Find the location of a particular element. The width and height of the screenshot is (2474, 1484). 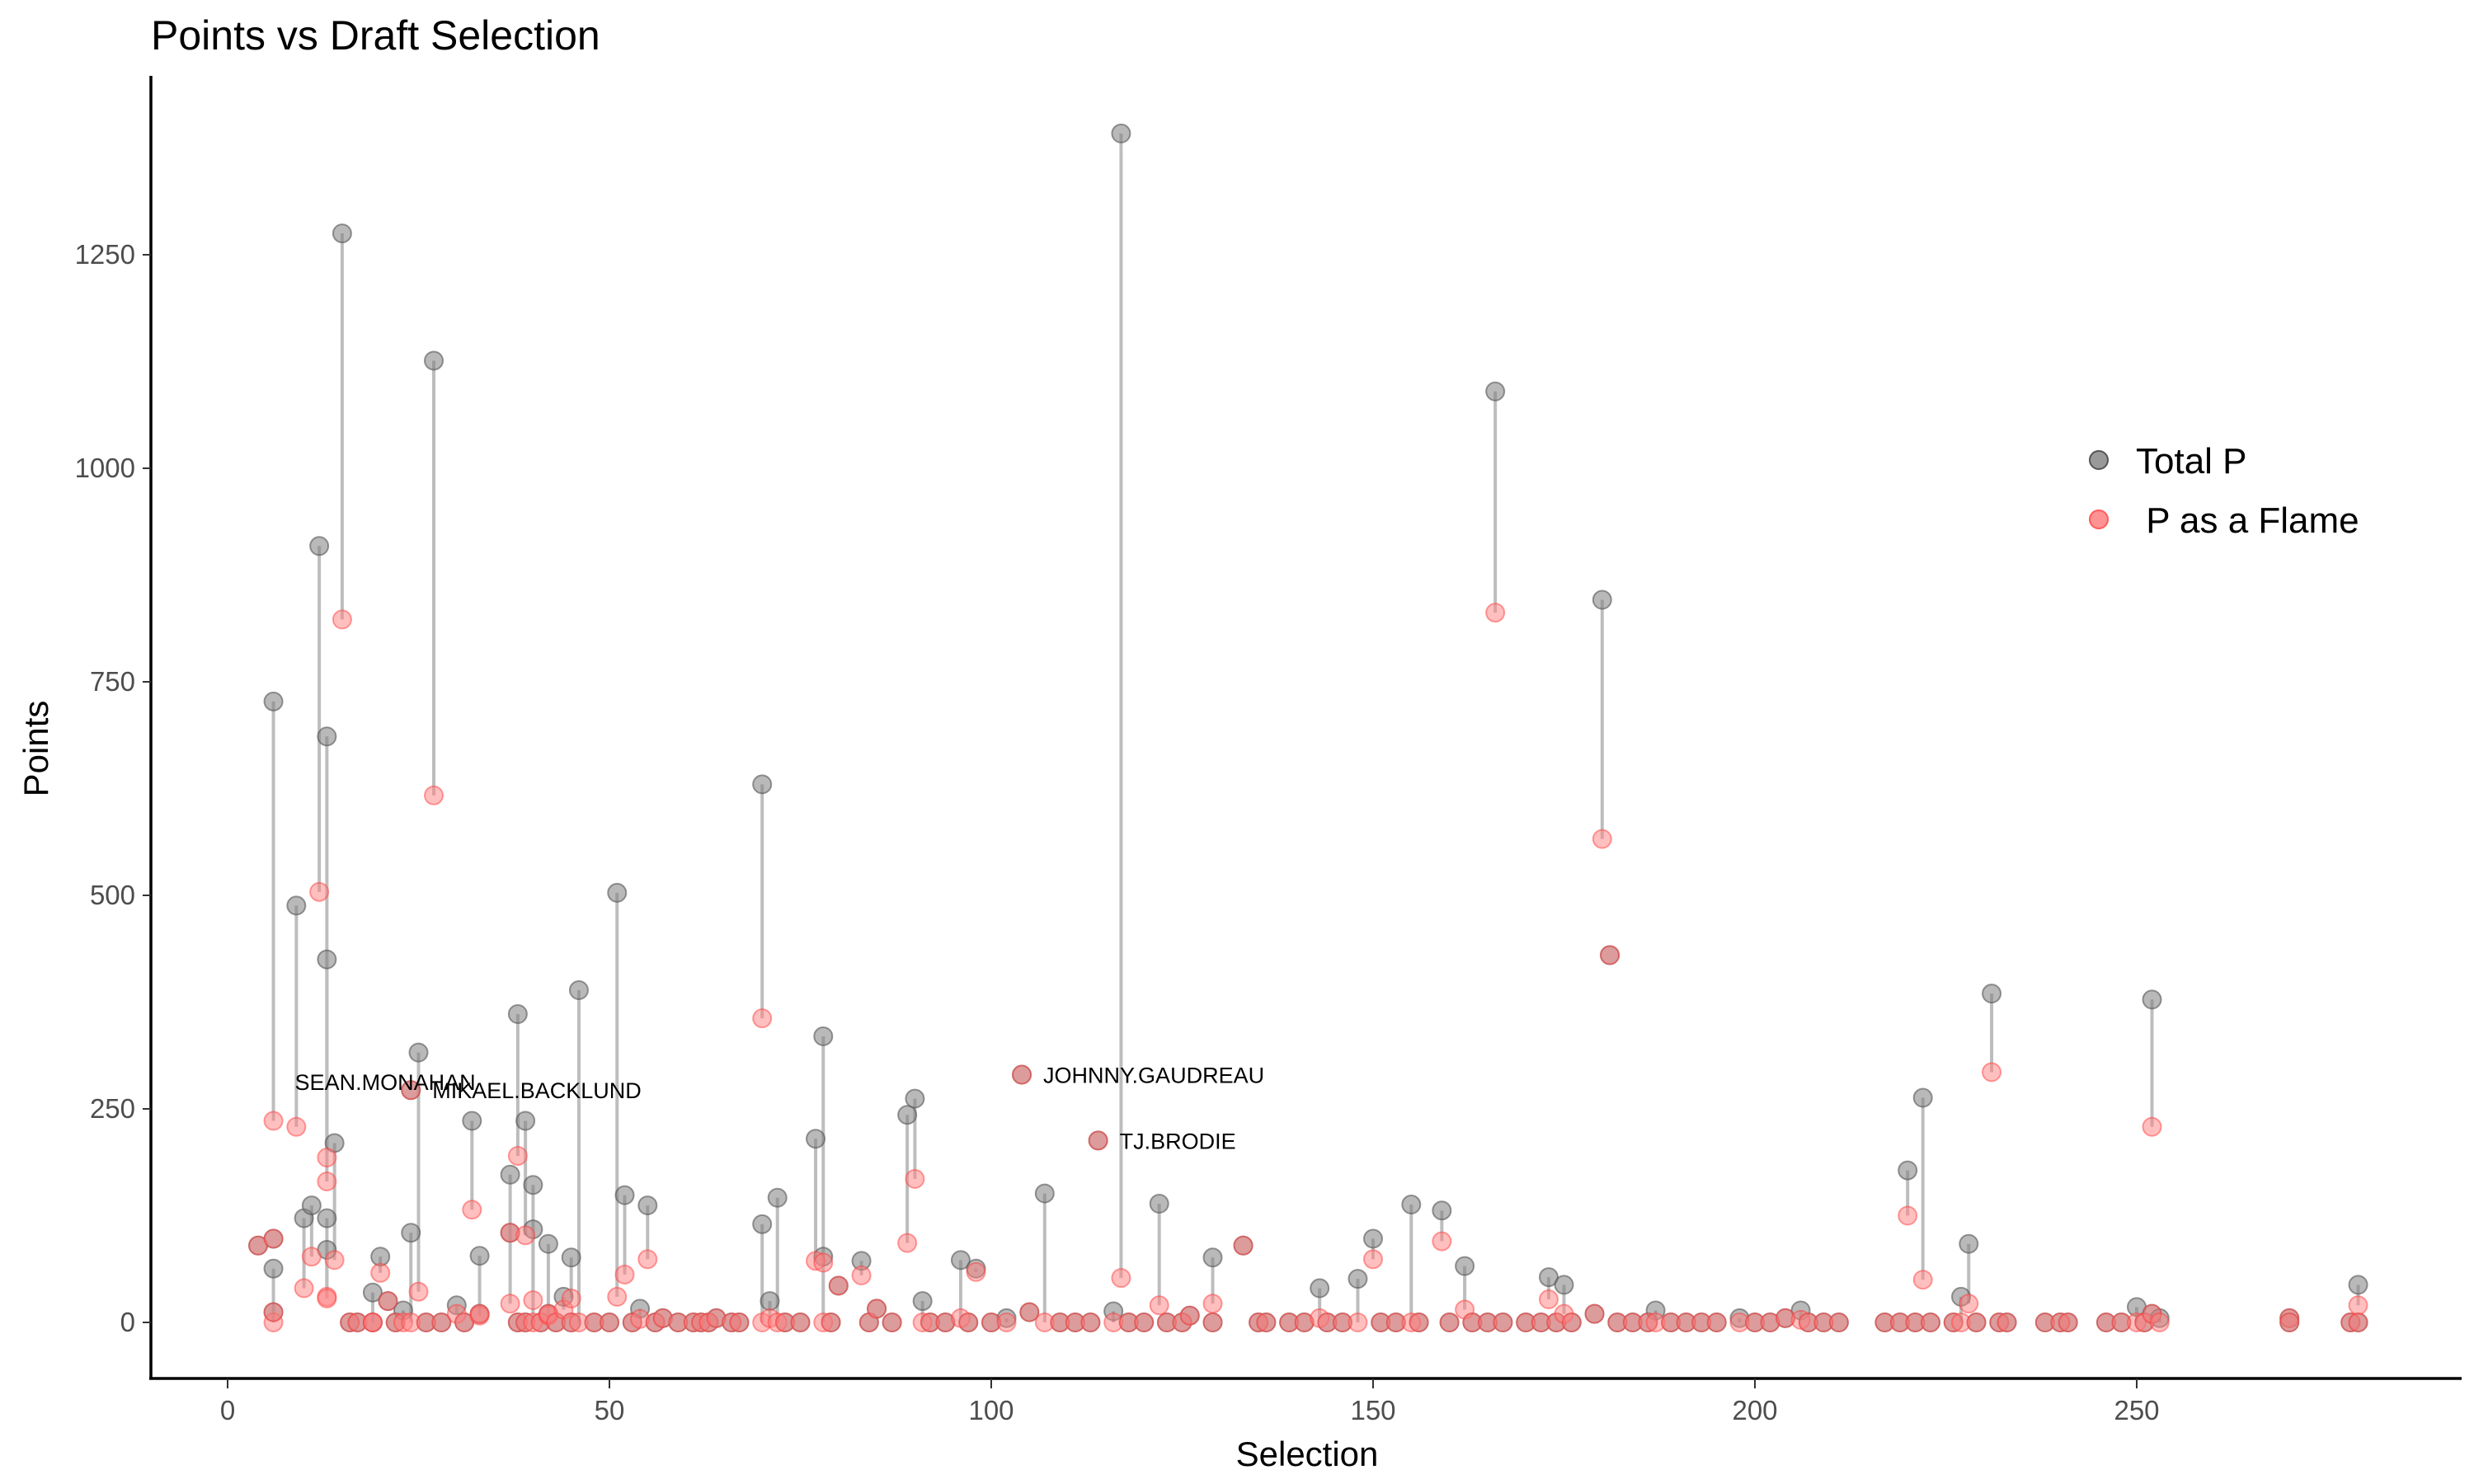

x-tick-label: 0 is located at coordinates (227, 1410).